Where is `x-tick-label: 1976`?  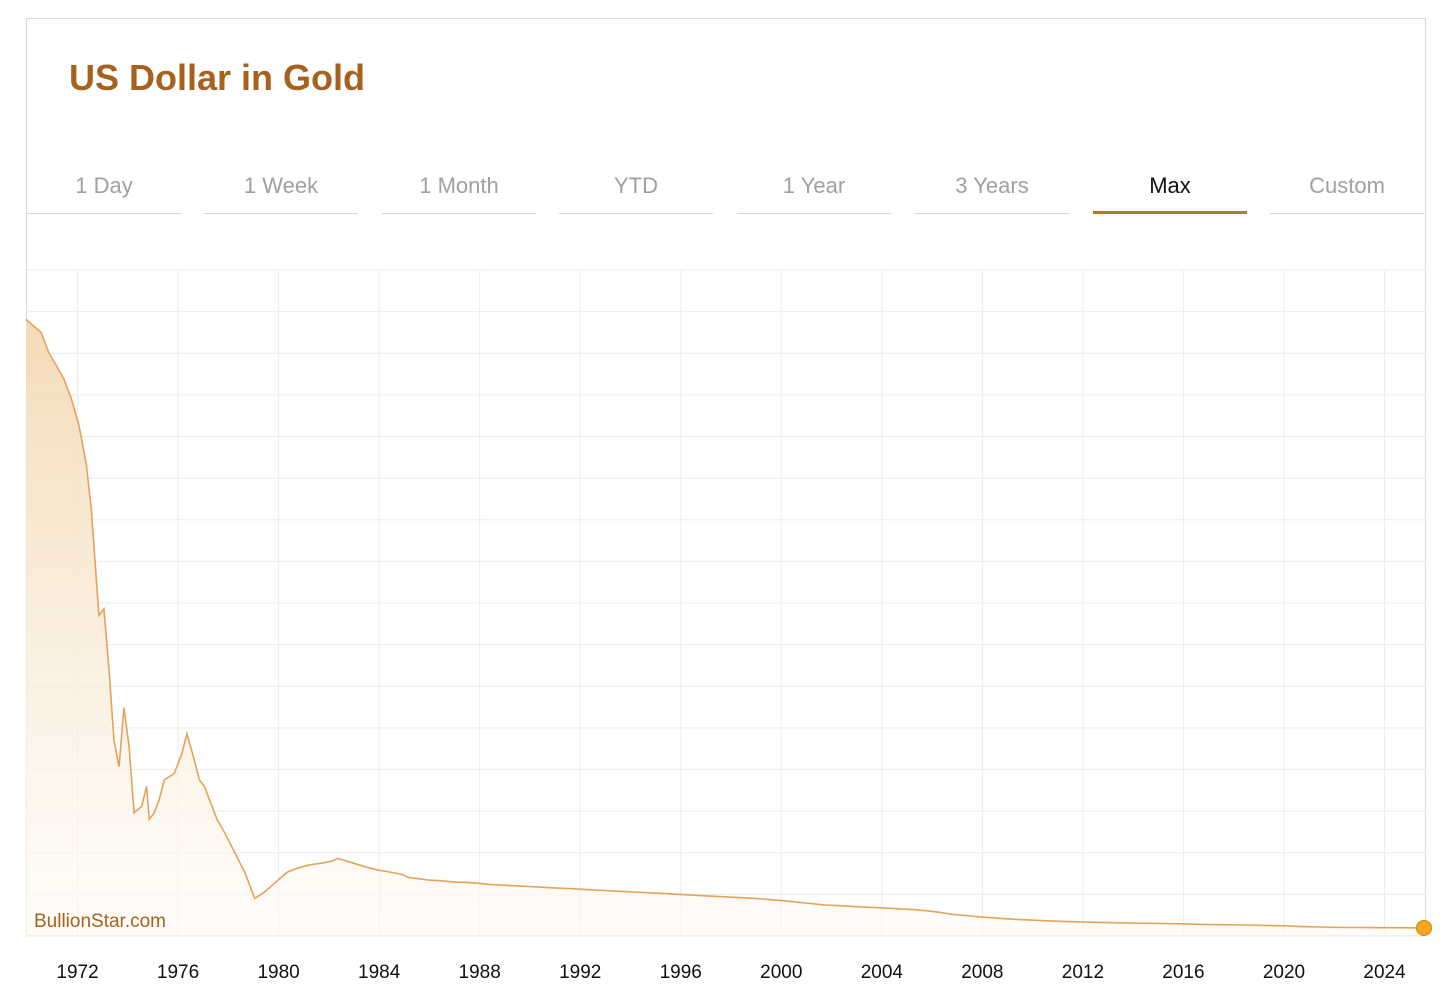
x-tick-label: 1976 is located at coordinates (178, 972).